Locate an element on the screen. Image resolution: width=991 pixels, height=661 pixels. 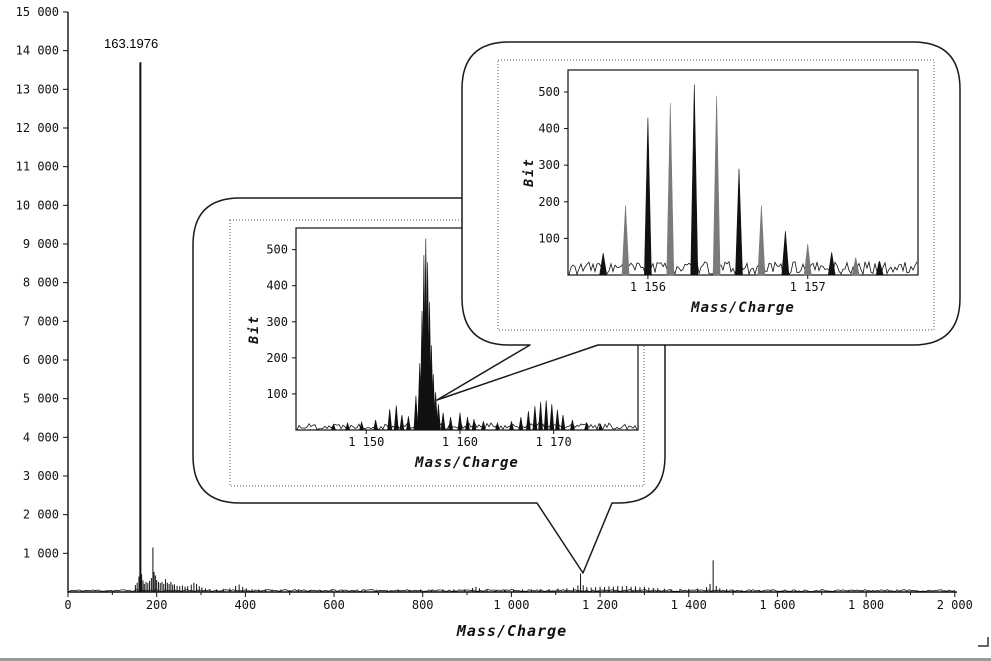
x-tick-label: 0 is located at coordinates (67, 605).